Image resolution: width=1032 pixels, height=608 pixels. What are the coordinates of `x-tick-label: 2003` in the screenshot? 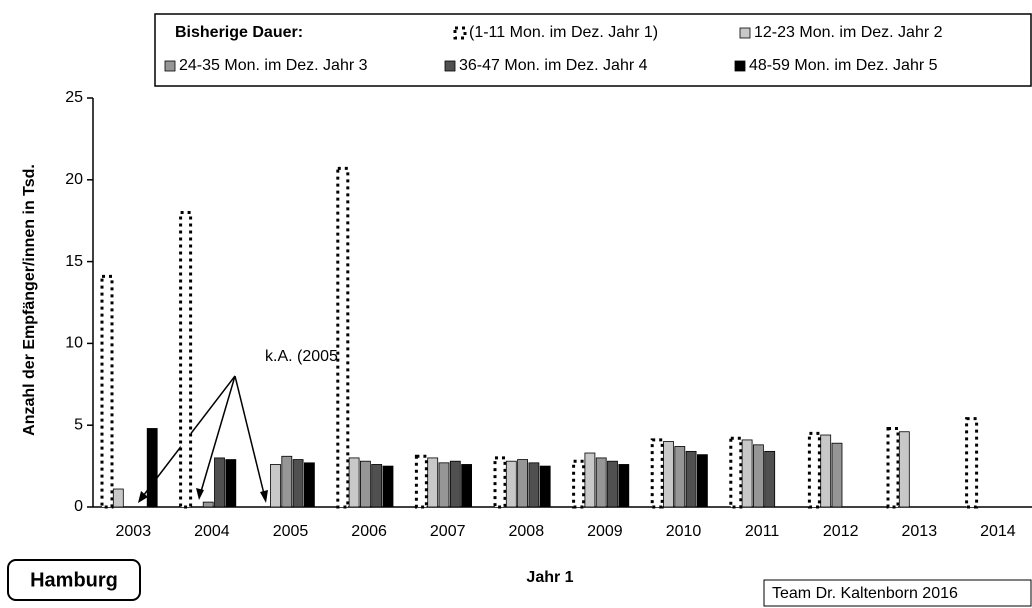 It's located at (134, 531).